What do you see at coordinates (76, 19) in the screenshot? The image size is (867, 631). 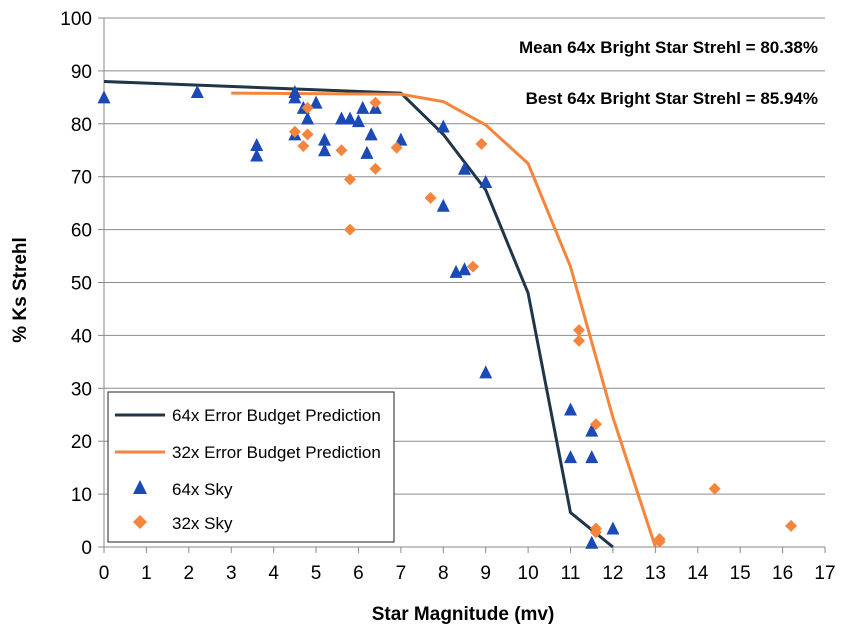 I see `y-tick-label-100: 100` at bounding box center [76, 19].